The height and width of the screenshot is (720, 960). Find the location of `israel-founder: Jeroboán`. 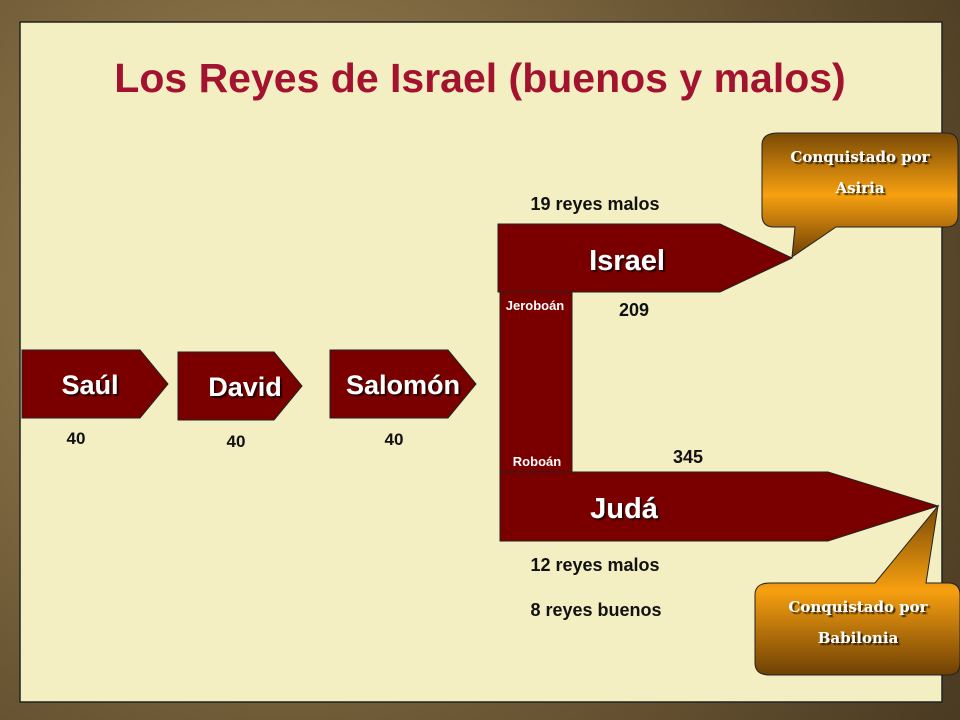

israel-founder: Jeroboán is located at coordinates (535, 305).